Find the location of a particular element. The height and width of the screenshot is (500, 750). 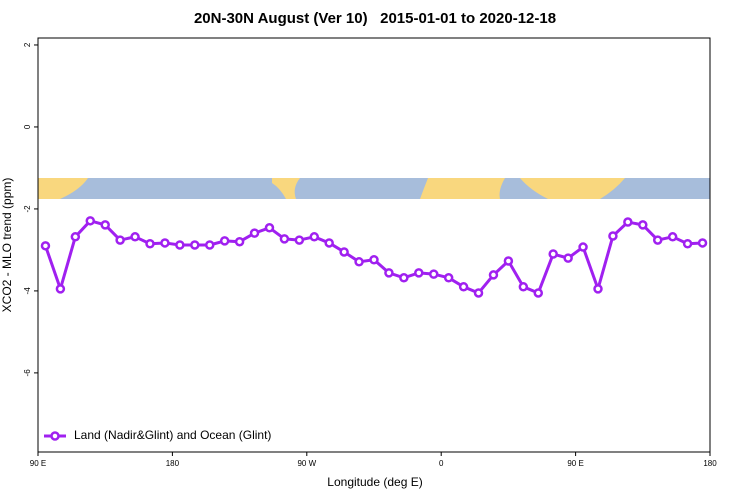

y-tick-label: 0 is located at coordinates (27, 126).